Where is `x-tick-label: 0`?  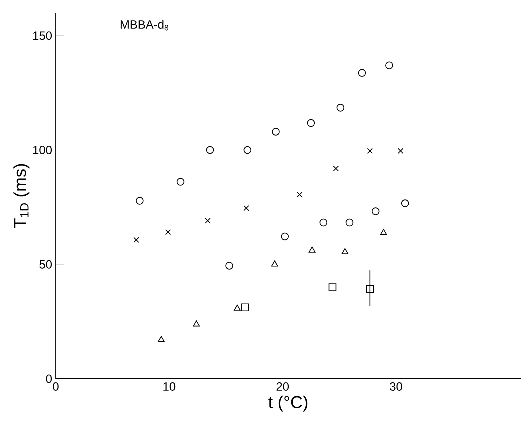
x-tick-label: 0 is located at coordinates (56, 386).